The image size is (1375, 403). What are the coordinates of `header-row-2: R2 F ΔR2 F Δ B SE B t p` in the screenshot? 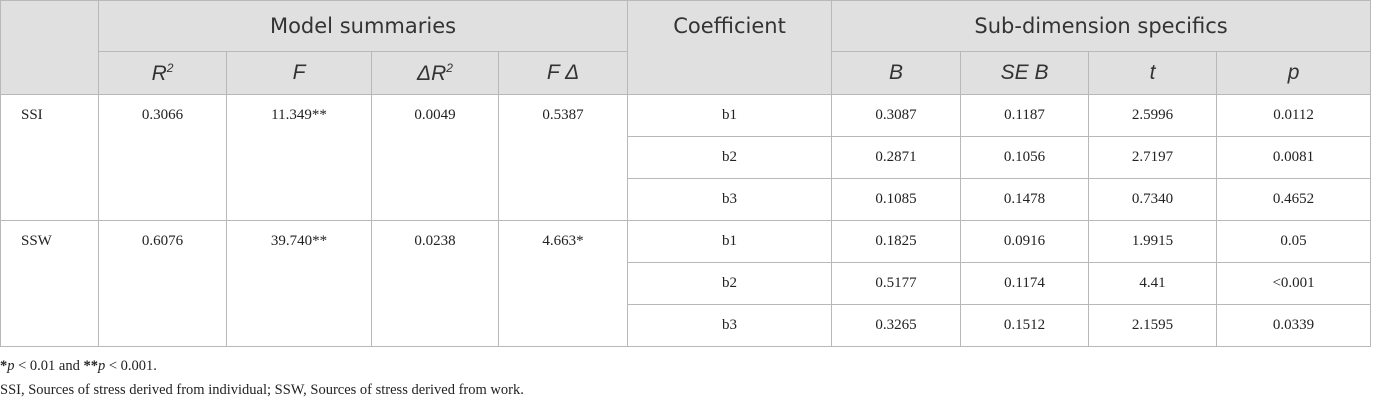 It's located at (686, 73).